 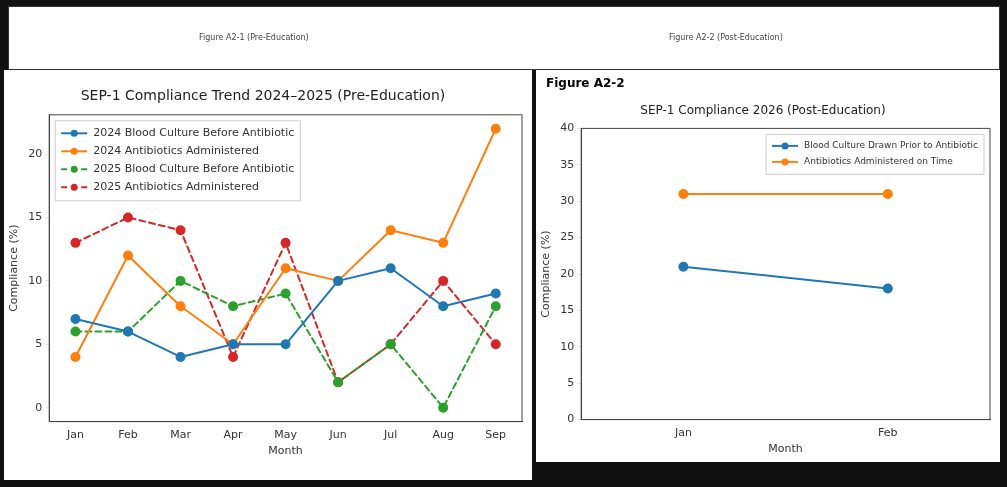 I want to click on x-tick-label: Sep, so click(x=496, y=435).